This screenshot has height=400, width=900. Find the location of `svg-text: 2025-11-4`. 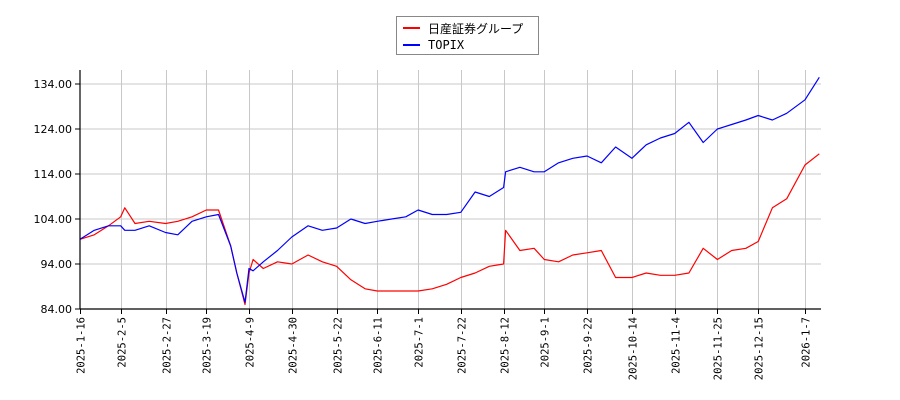

svg-text: 2025-11-4 is located at coordinates (677, 345).